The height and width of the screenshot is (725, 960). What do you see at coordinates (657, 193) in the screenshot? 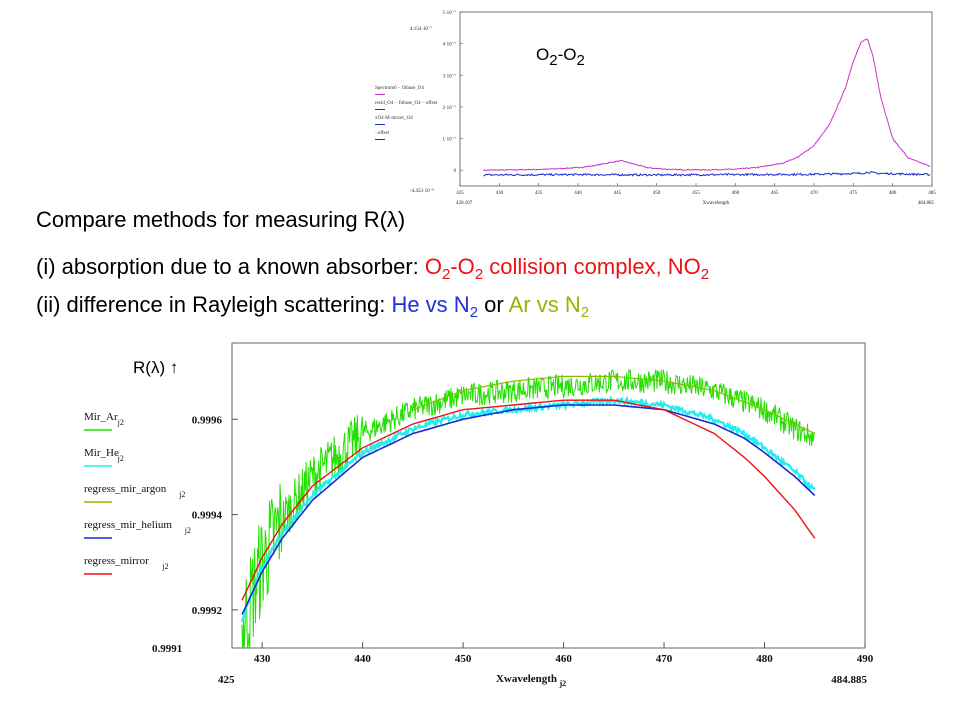
I see `top-x-tick-label: 450` at bounding box center [657, 193].